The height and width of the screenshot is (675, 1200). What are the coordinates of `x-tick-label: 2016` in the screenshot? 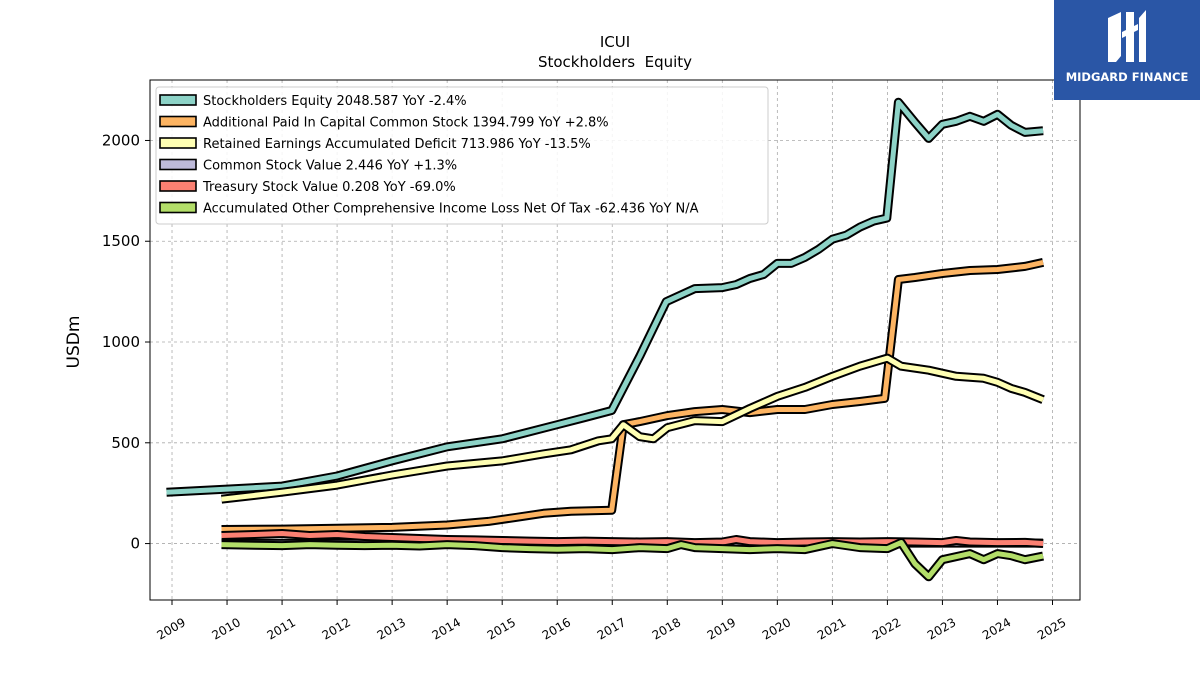 It's located at (556, 628).